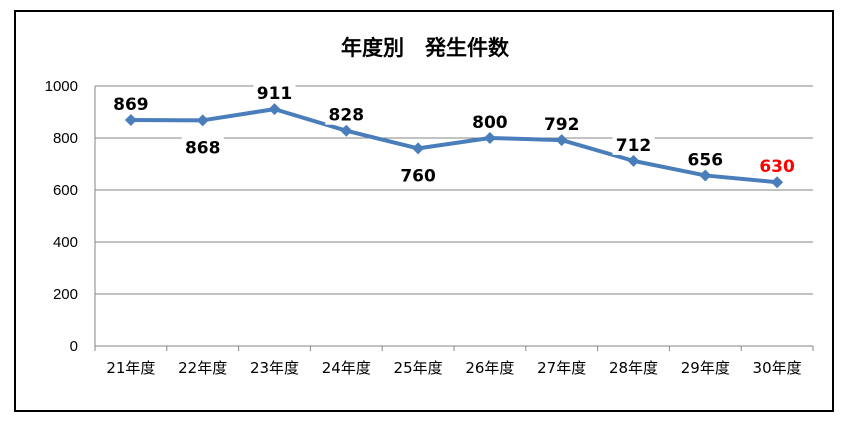 This screenshot has width=850, height=433. Describe the element at coordinates (202, 368) in the screenshot. I see `x-tick-label: 22年度` at that location.